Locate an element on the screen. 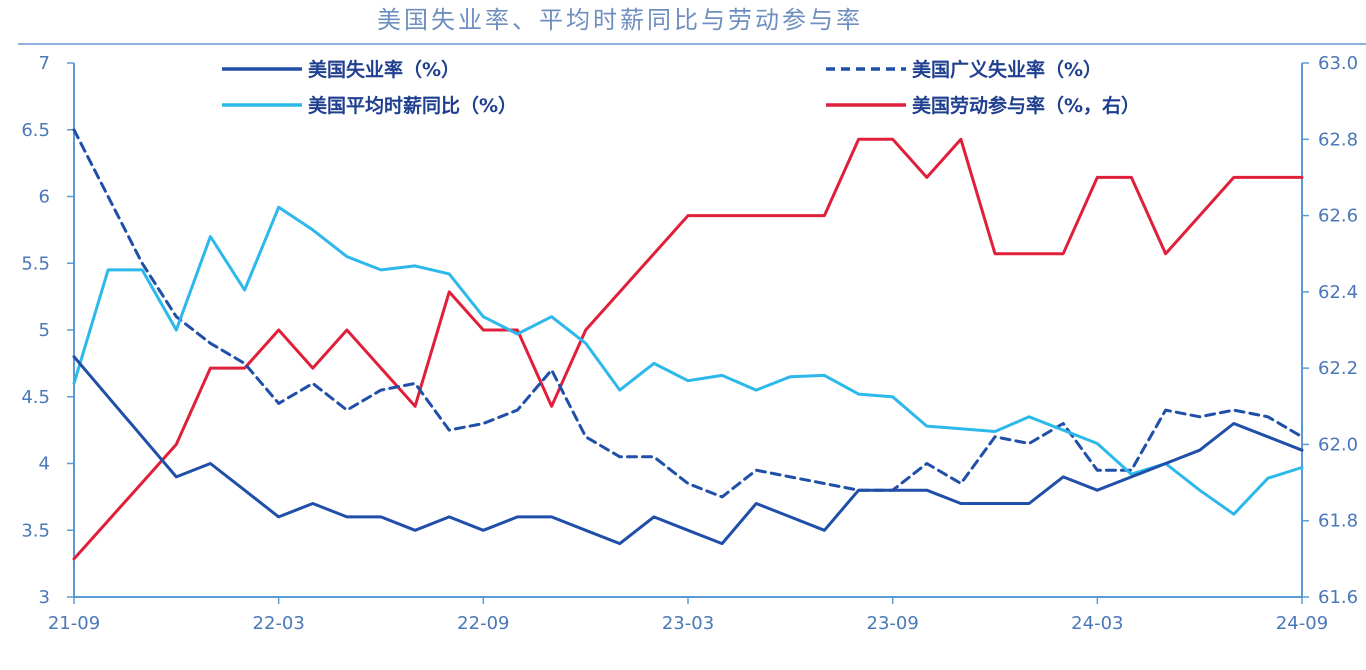 Image resolution: width=1366 pixels, height=670 pixels. legend-label-2: 美国平均时薪同比（%） is located at coordinates (412, 105).